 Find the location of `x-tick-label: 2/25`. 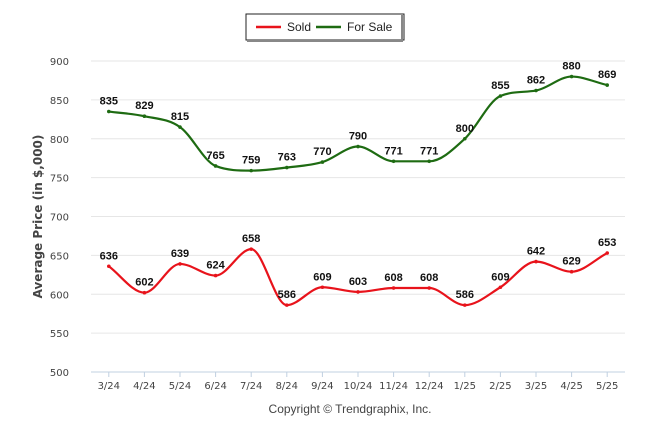

x-tick-label: 2/25 is located at coordinates (500, 386).